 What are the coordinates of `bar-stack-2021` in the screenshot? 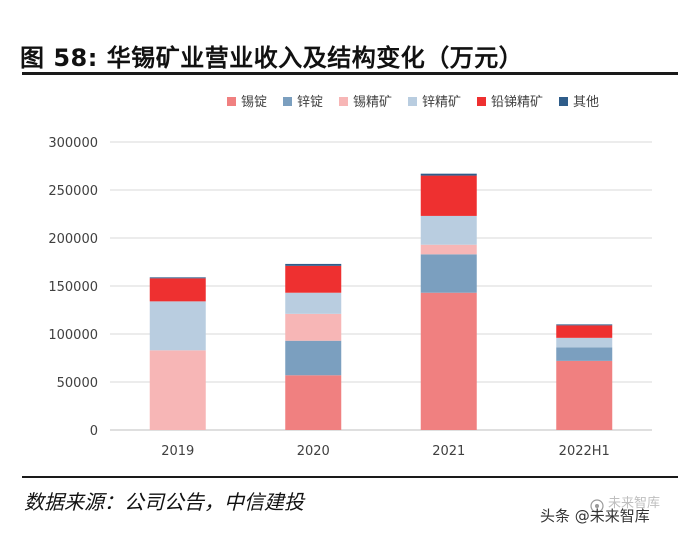 It's located at (448, 301).